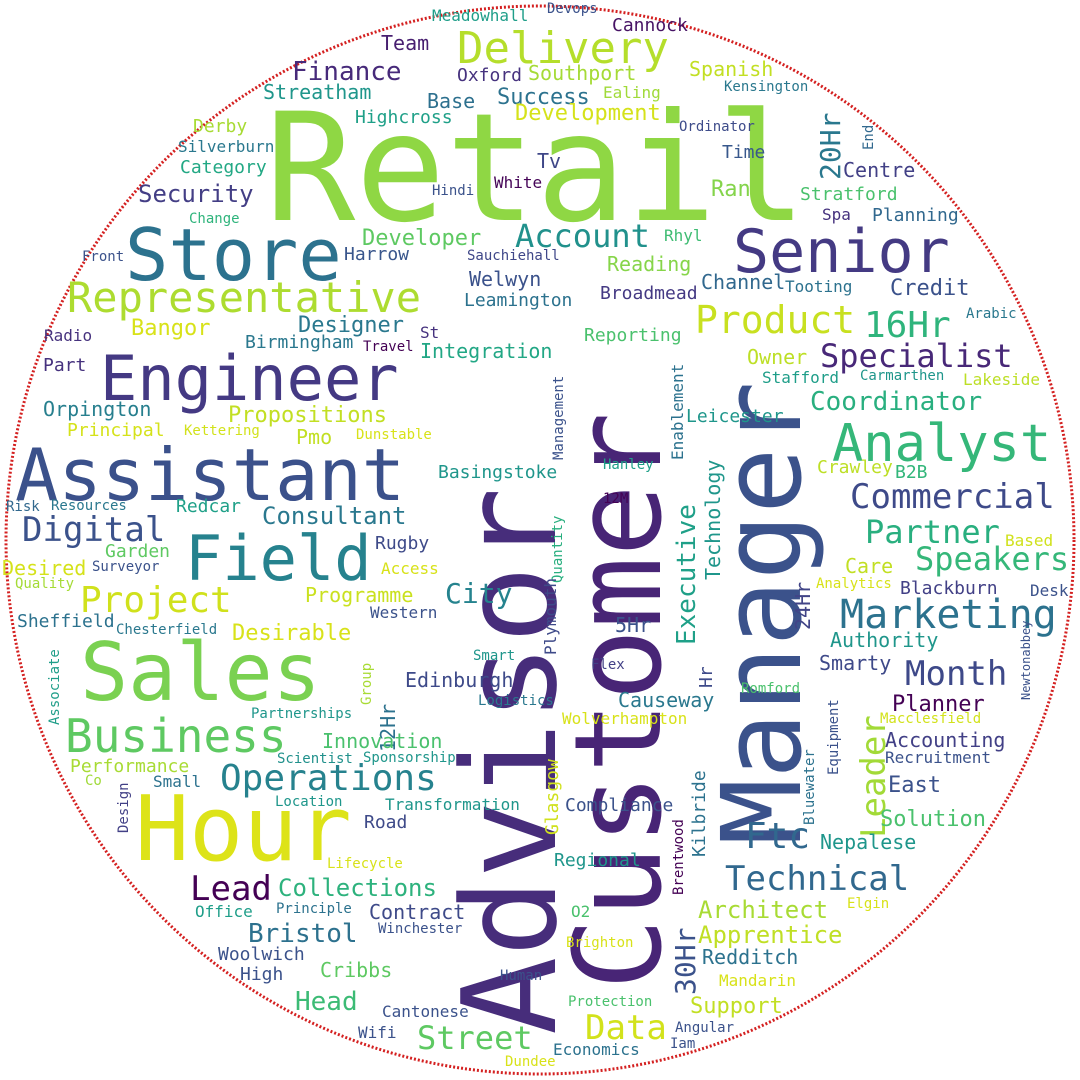 Image resolution: width=1080 pixels, height=1080 pixels. Describe the element at coordinates (938, 757) in the screenshot. I see `cloud-word-recruitment: Recruitment` at that location.